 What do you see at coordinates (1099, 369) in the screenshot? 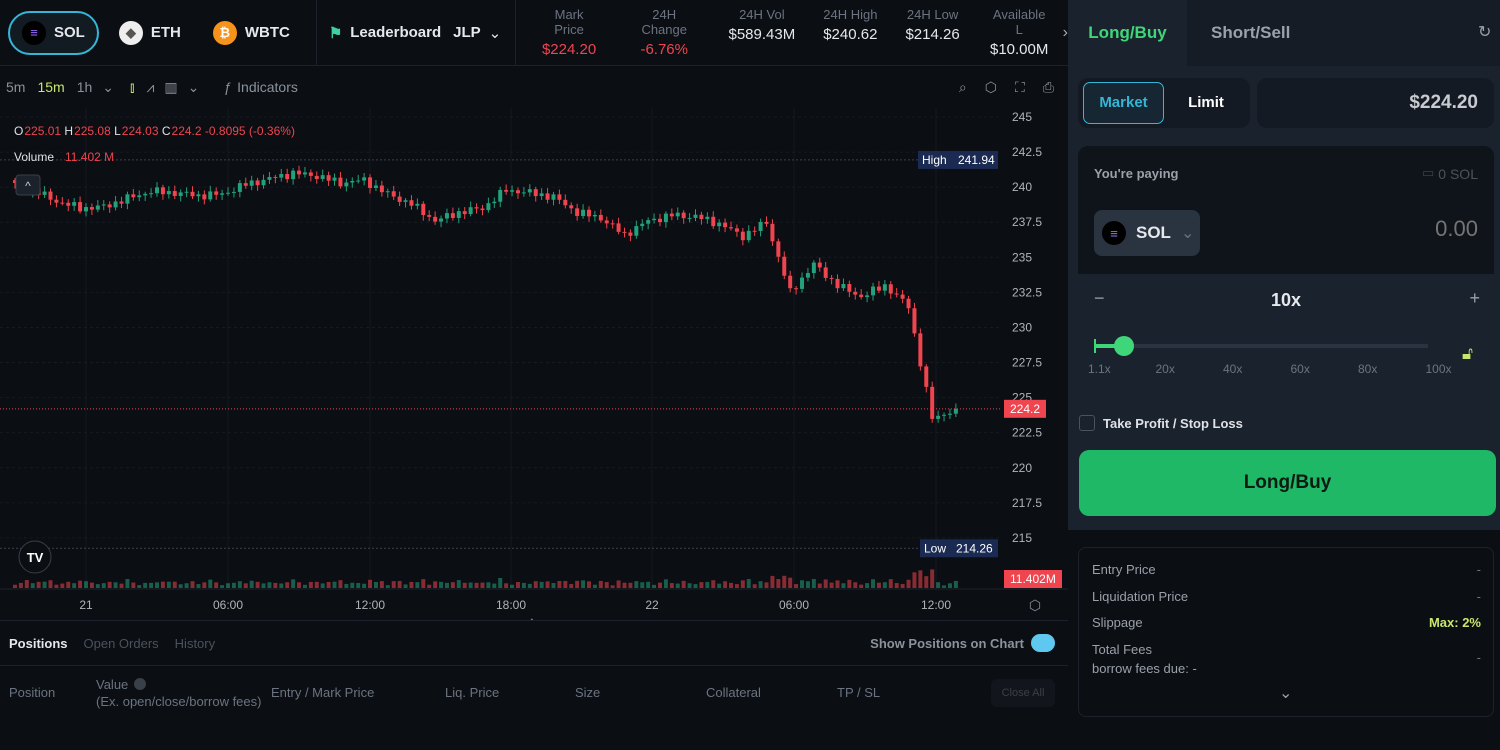
I see `leverage-mark: 1.1x` at bounding box center [1099, 369].